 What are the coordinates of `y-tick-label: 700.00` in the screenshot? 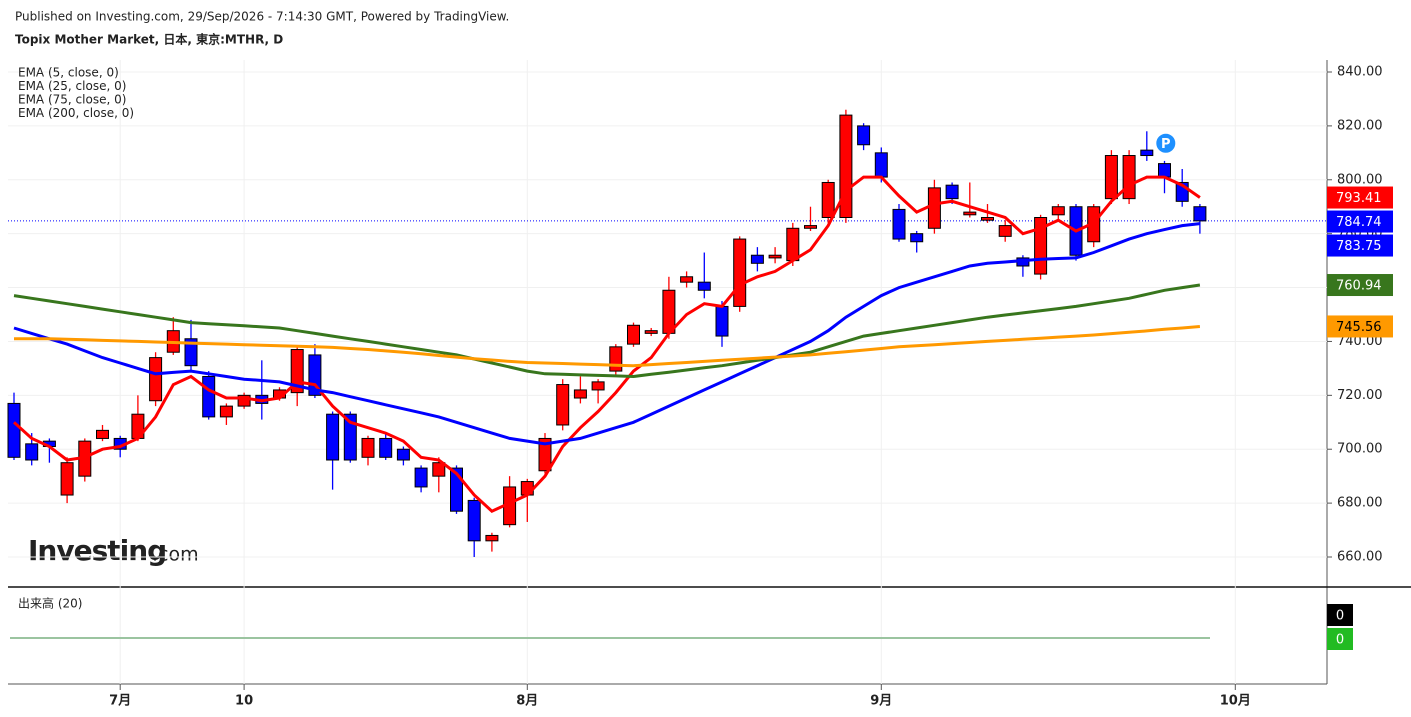 It's located at (1360, 449).